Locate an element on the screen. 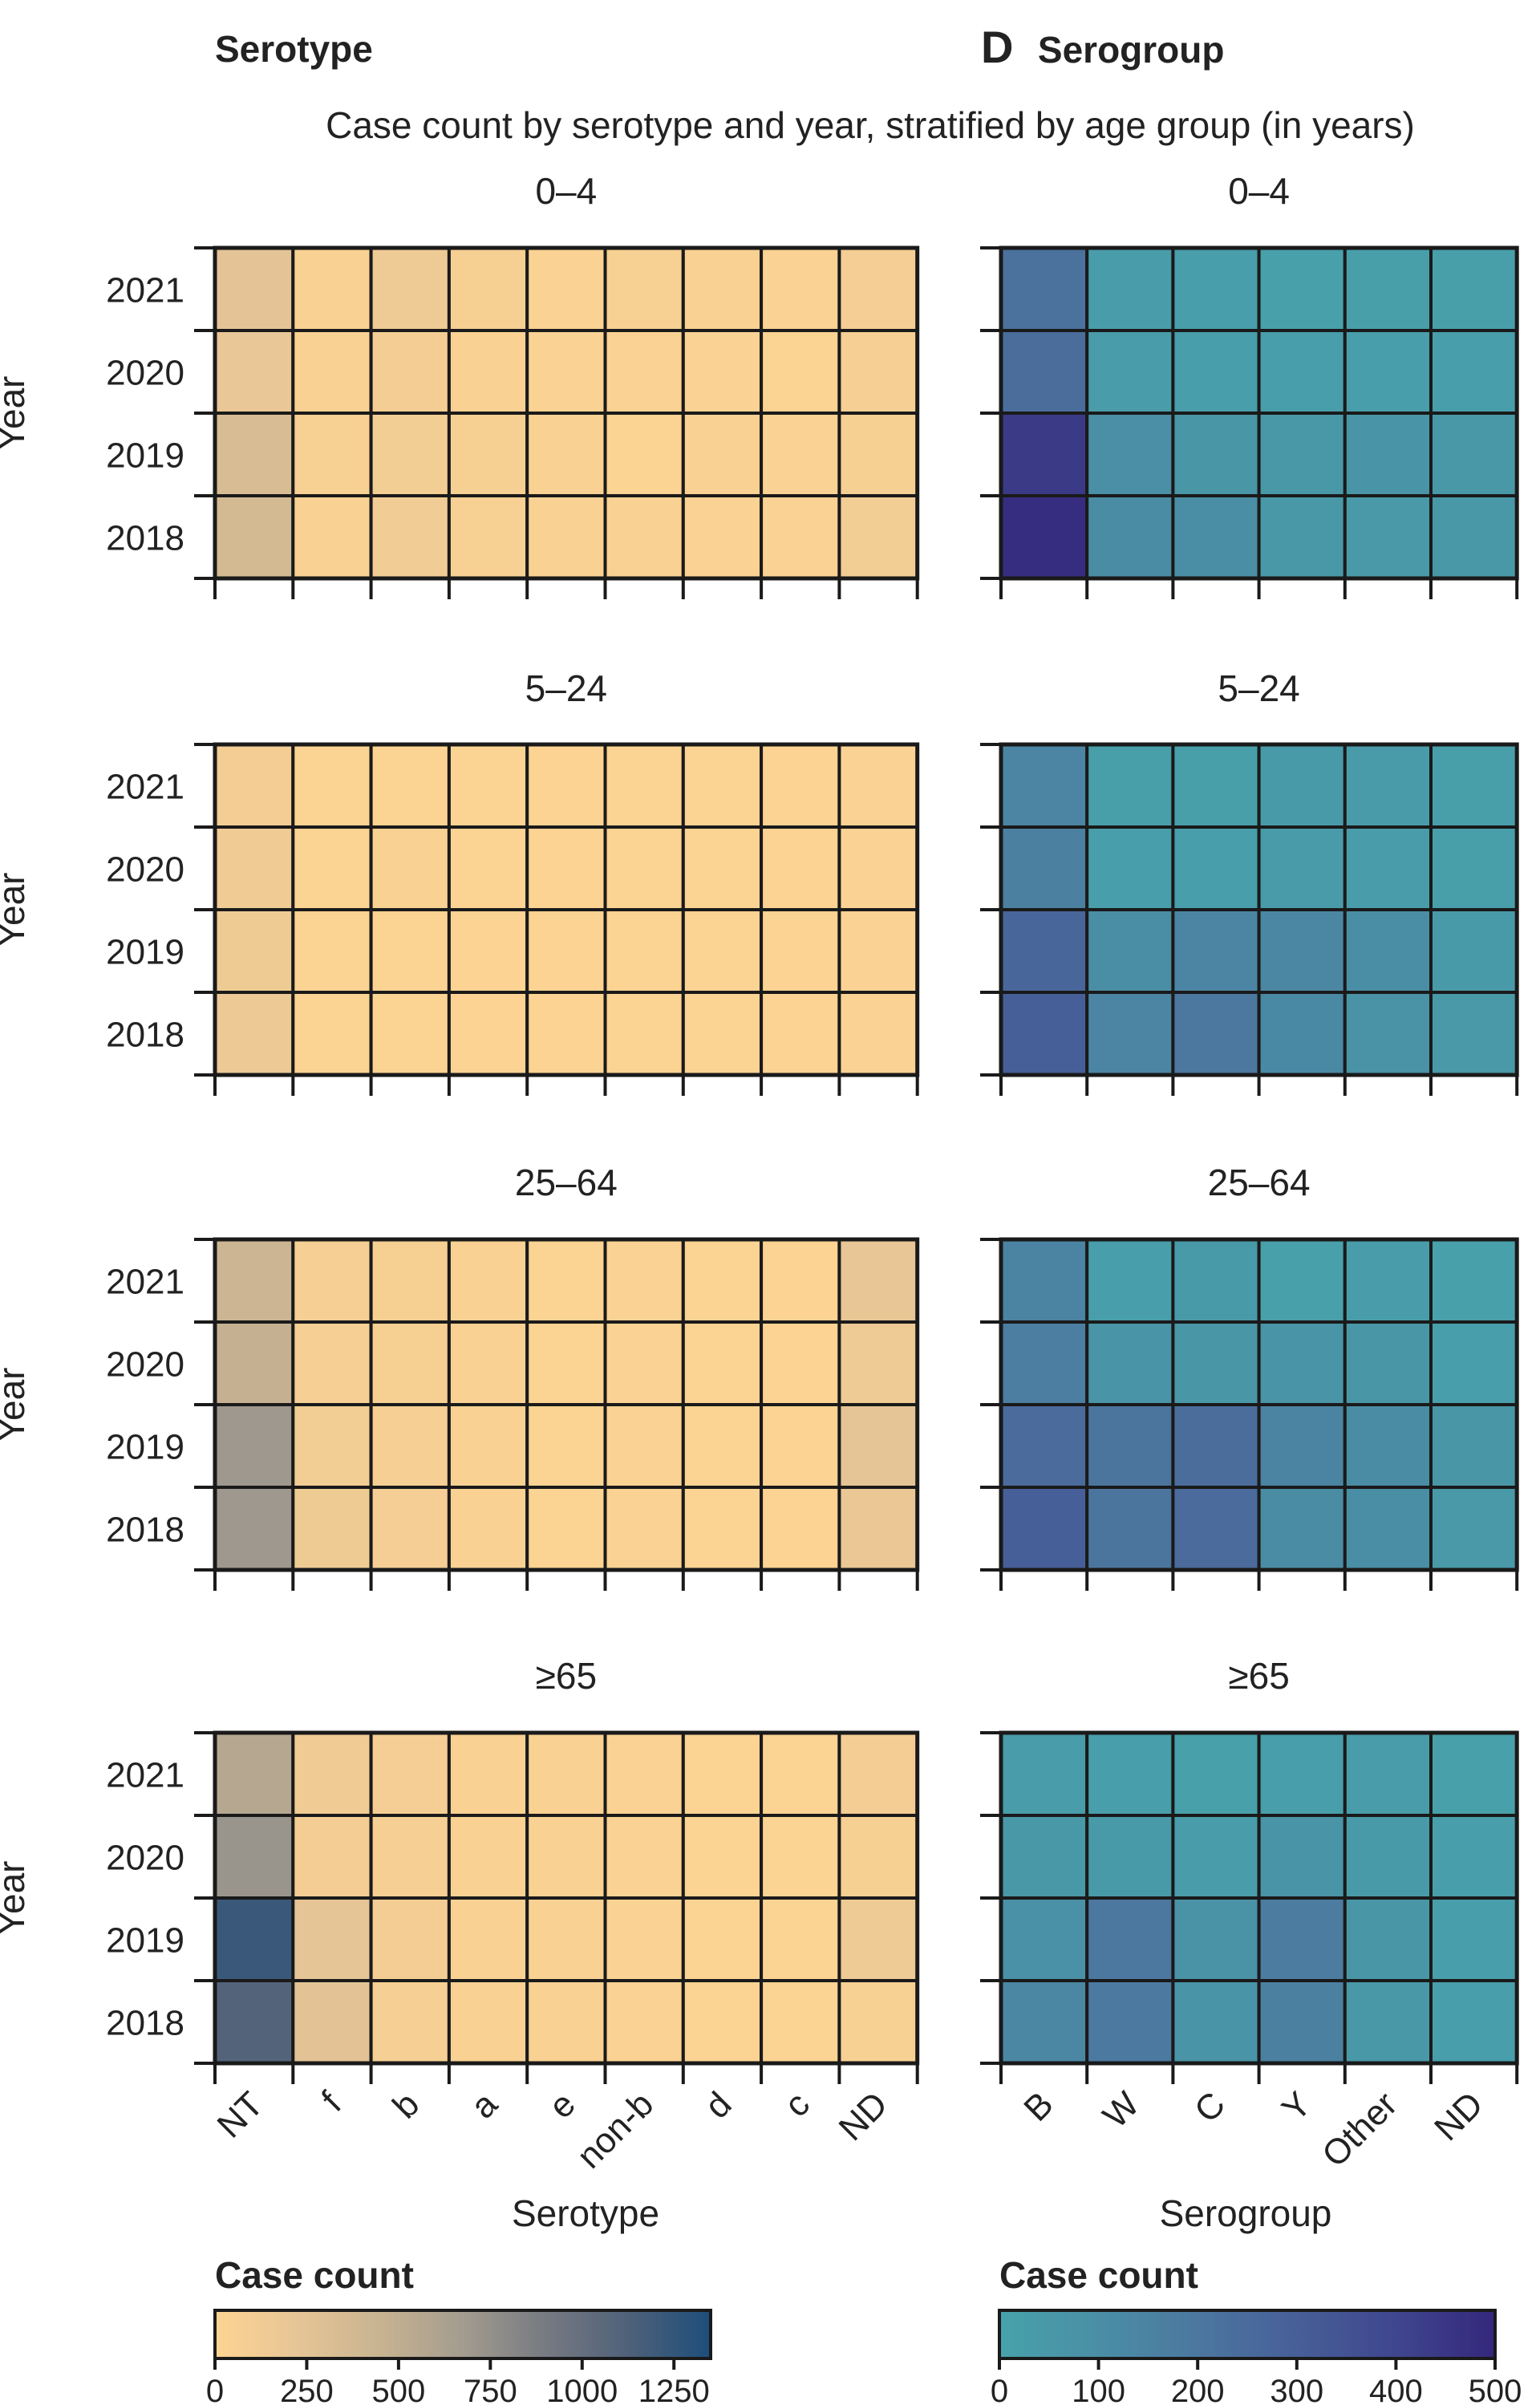 This screenshot has height=2405, width=1540. serogroup-cell-2021-nd is located at coordinates (1474, 1281).